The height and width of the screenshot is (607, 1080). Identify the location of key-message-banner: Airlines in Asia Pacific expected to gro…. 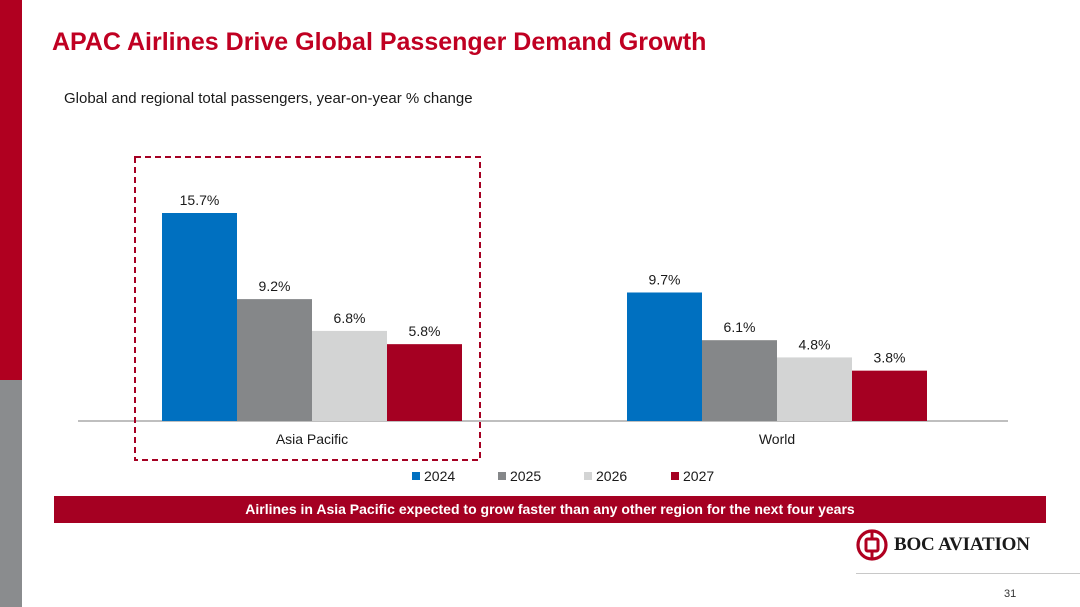
(550, 509).